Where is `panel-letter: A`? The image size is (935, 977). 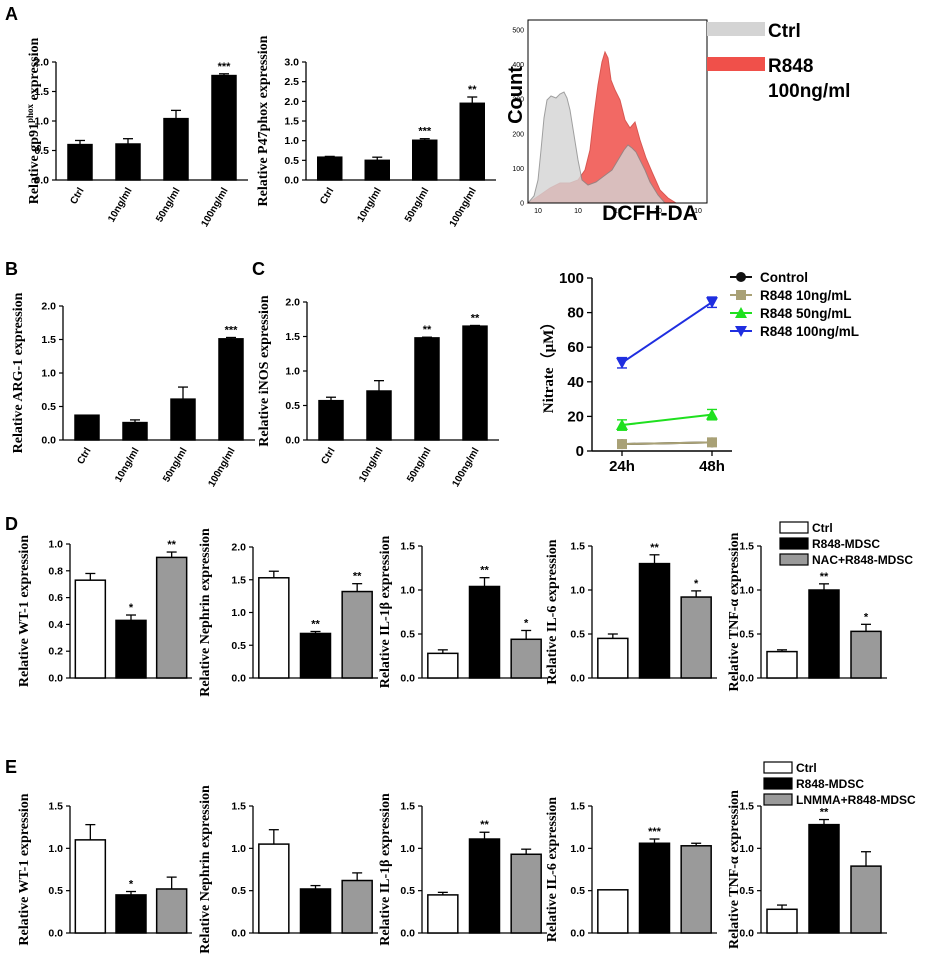 panel-letter: A is located at coordinates (11, 14).